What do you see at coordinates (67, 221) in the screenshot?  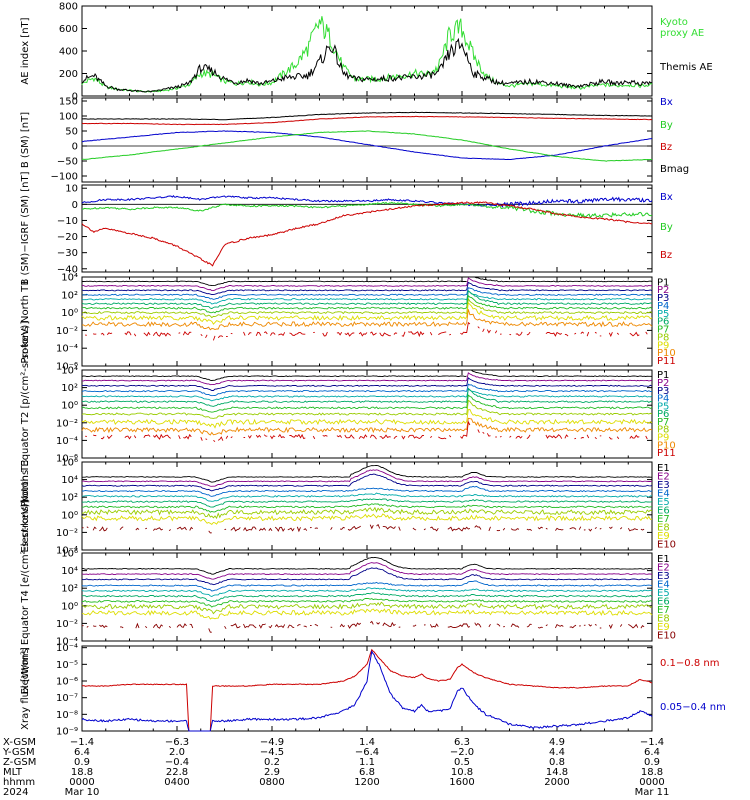 I see `y-tick-label: −10` at bounding box center [67, 221].